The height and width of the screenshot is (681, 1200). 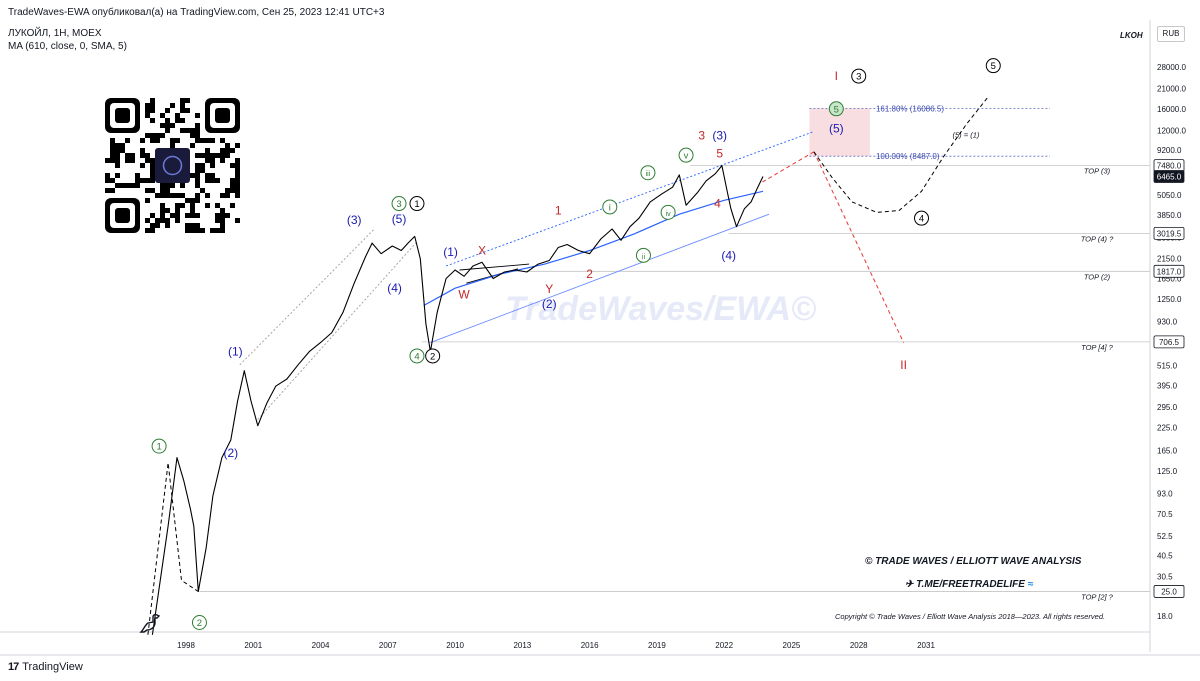 What do you see at coordinates (1097, 276) in the screenshot?
I see `level-label: TOP (2)` at bounding box center [1097, 276].